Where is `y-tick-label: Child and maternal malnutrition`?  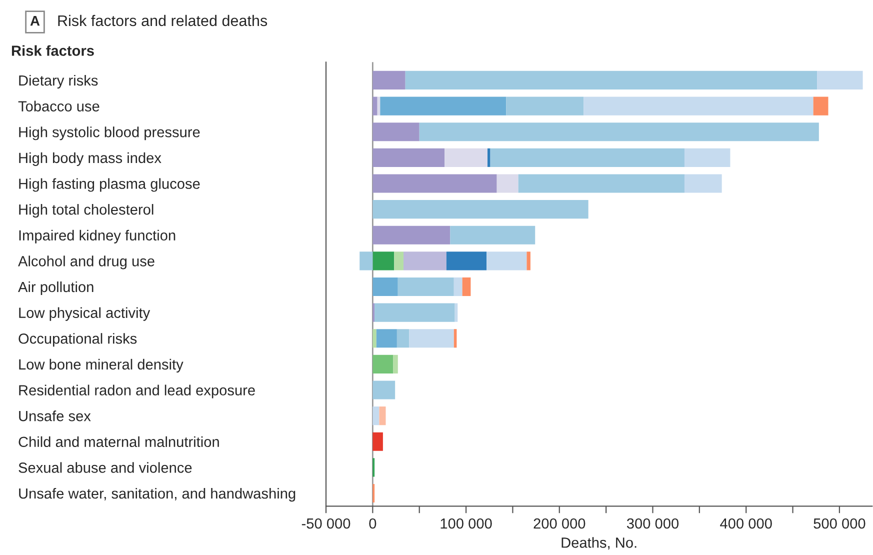 y-tick-label: Child and maternal malnutrition is located at coordinates (118, 442).